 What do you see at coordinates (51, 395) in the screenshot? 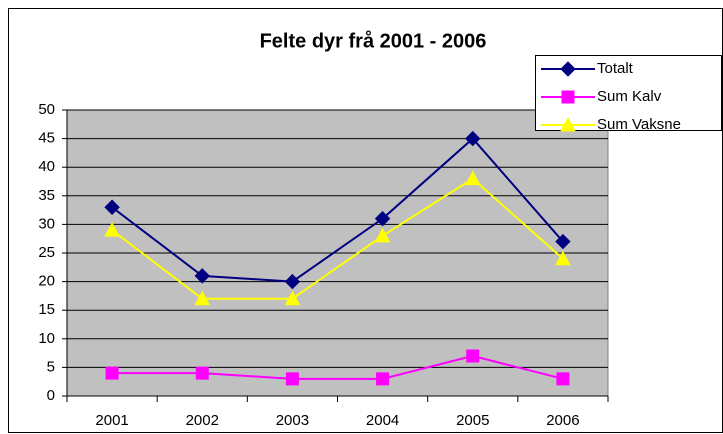
I see `y-tick-label: 0` at bounding box center [51, 395].